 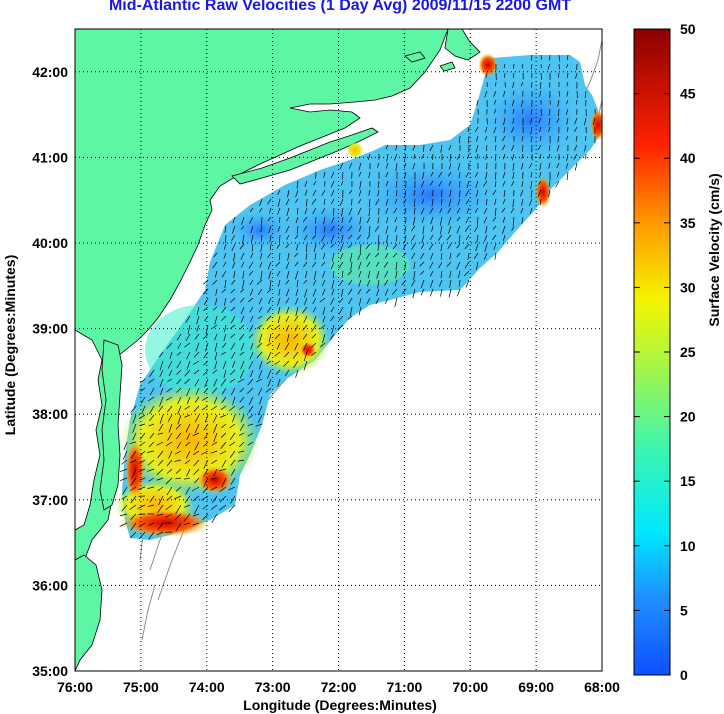 What do you see at coordinates (207, 687) in the screenshot?
I see `x-tick-label: 74:00` at bounding box center [207, 687].